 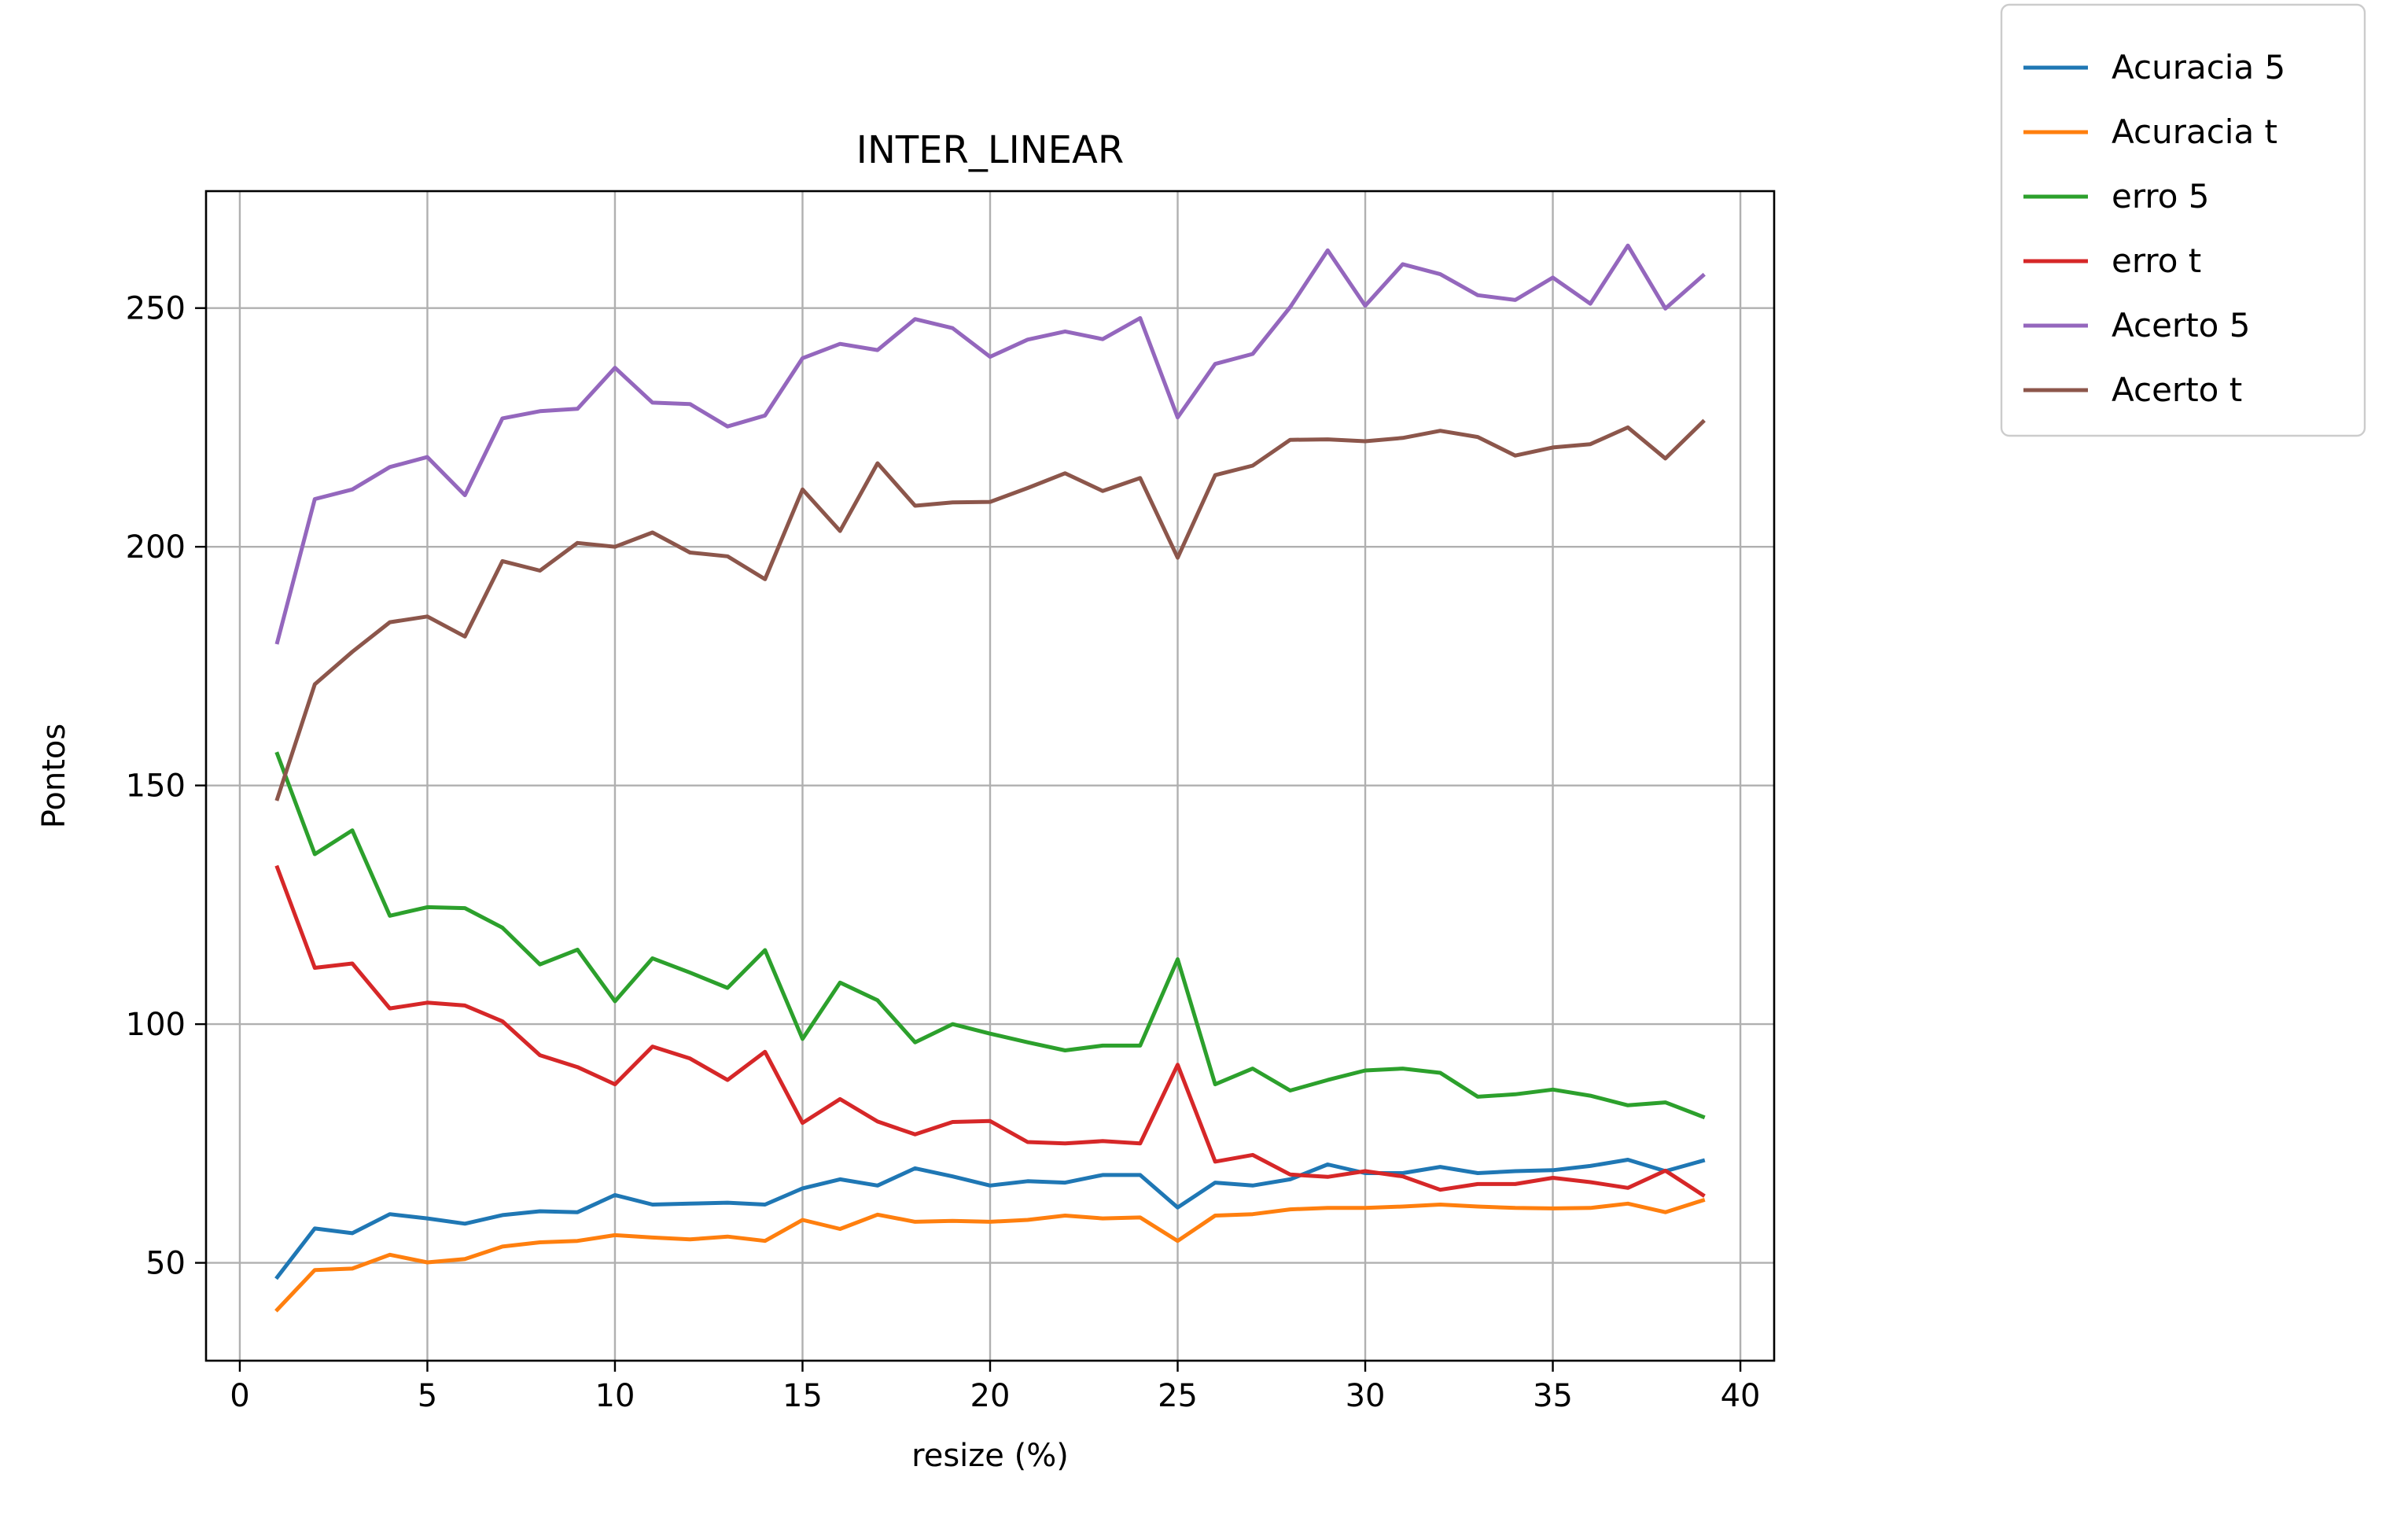 What do you see at coordinates (990, 1456) in the screenshot?
I see `x-axis-label: resize (%)` at bounding box center [990, 1456].